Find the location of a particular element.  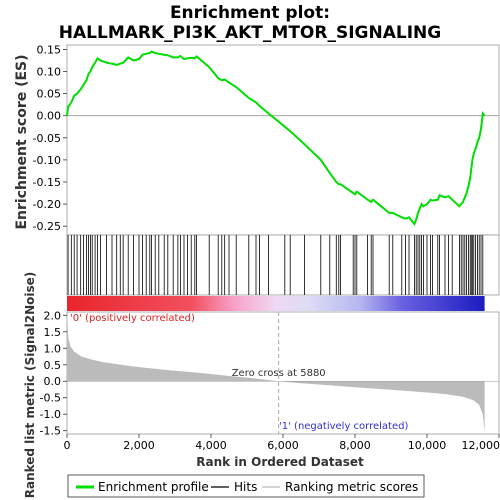

hits-frame is located at coordinates (283, 265).